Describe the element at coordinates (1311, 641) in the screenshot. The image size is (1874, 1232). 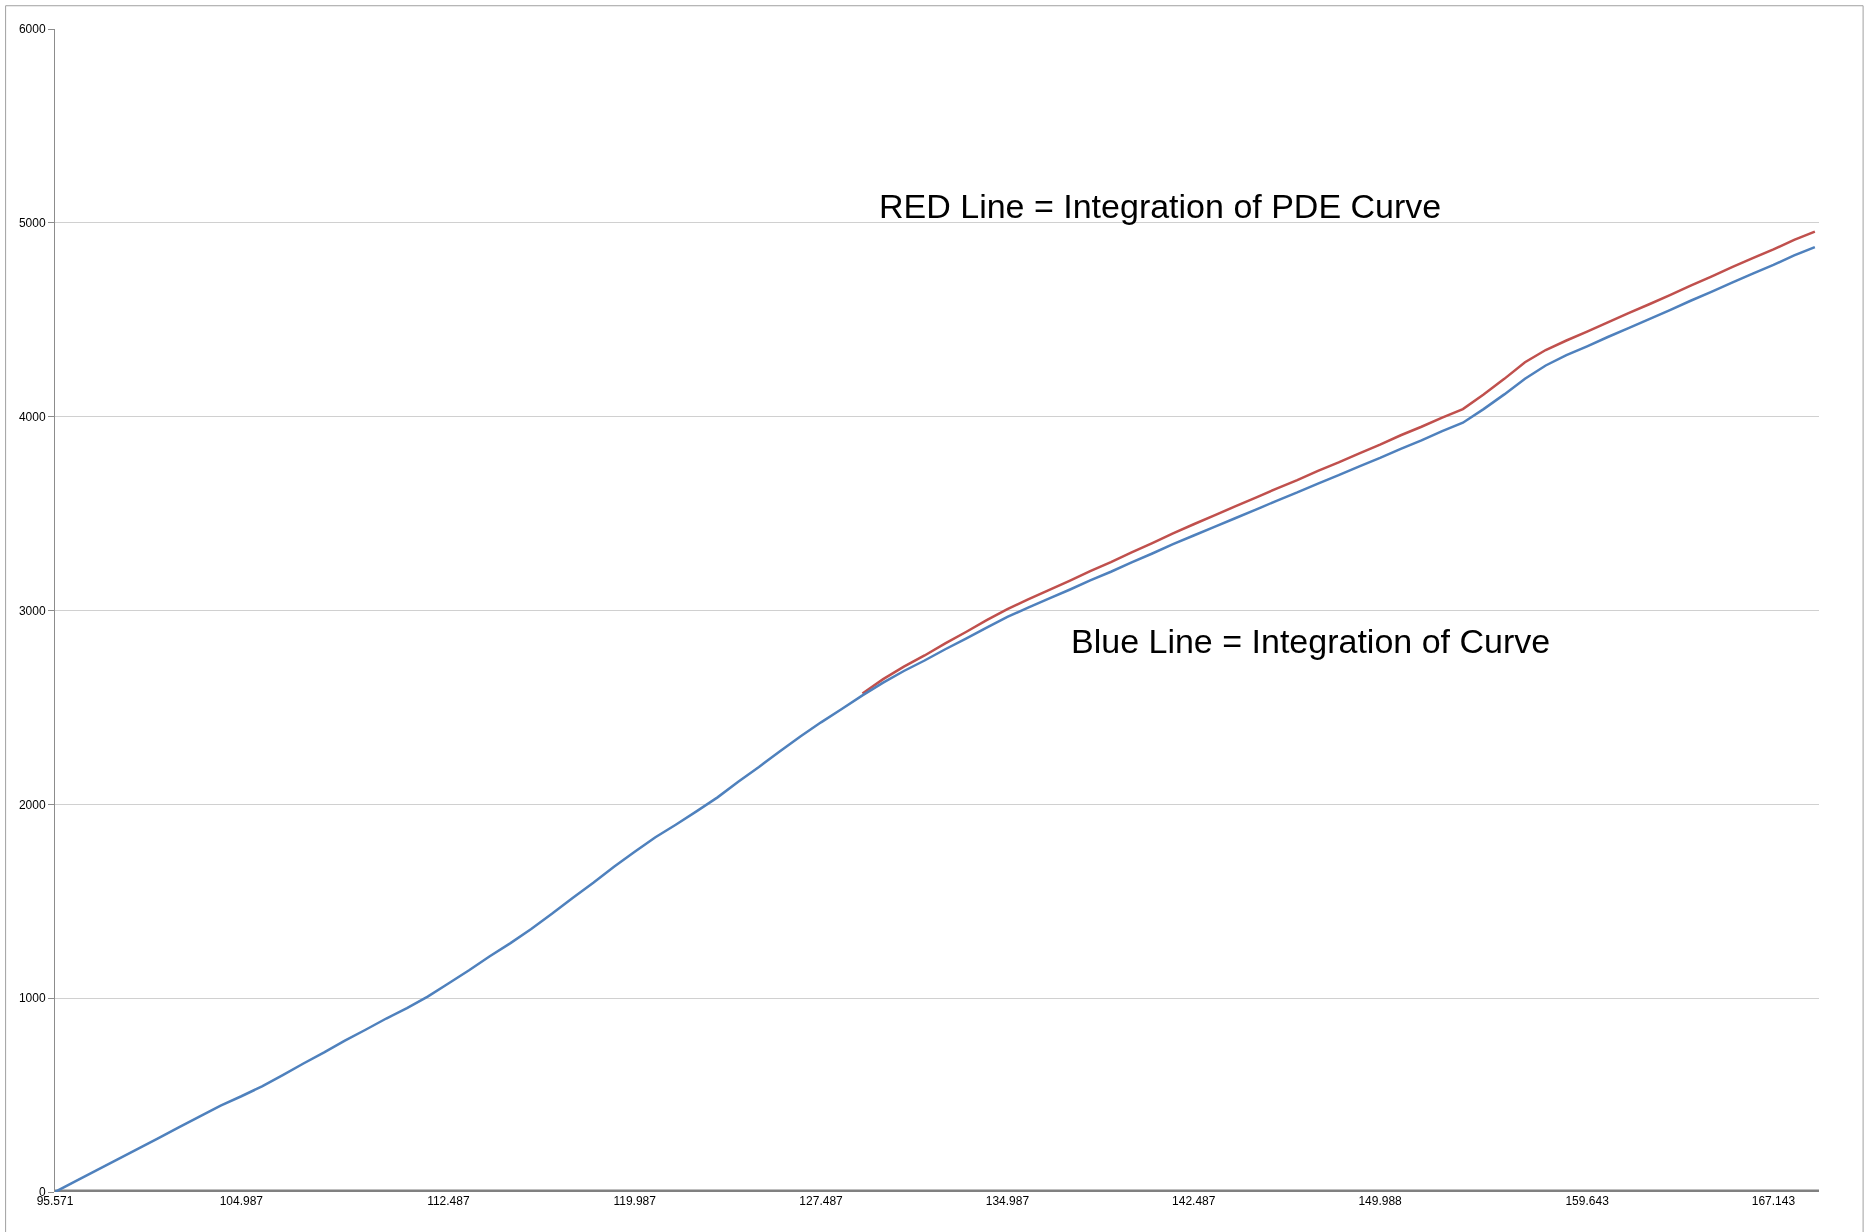
I see `annotation: Blue Line = Integration of Curve` at that location.